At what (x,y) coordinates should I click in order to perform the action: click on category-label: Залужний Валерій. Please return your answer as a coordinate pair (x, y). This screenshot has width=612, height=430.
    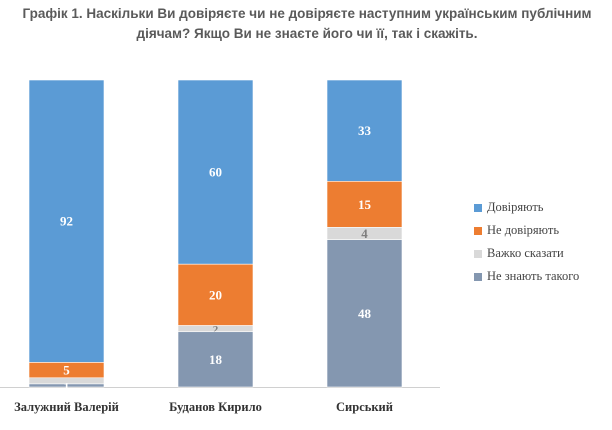
    Looking at the image, I should click on (66, 407).